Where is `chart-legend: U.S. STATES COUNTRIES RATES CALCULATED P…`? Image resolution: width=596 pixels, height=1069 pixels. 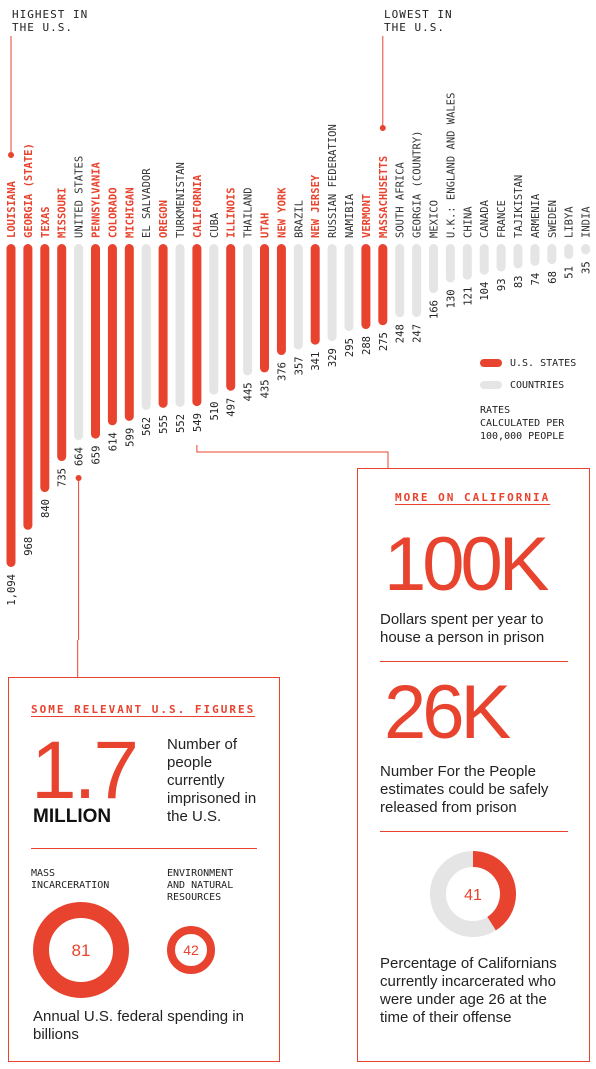
chart-legend: U.S. STATES COUNTRIES RATES CALCULATED P… is located at coordinates (537, 397).